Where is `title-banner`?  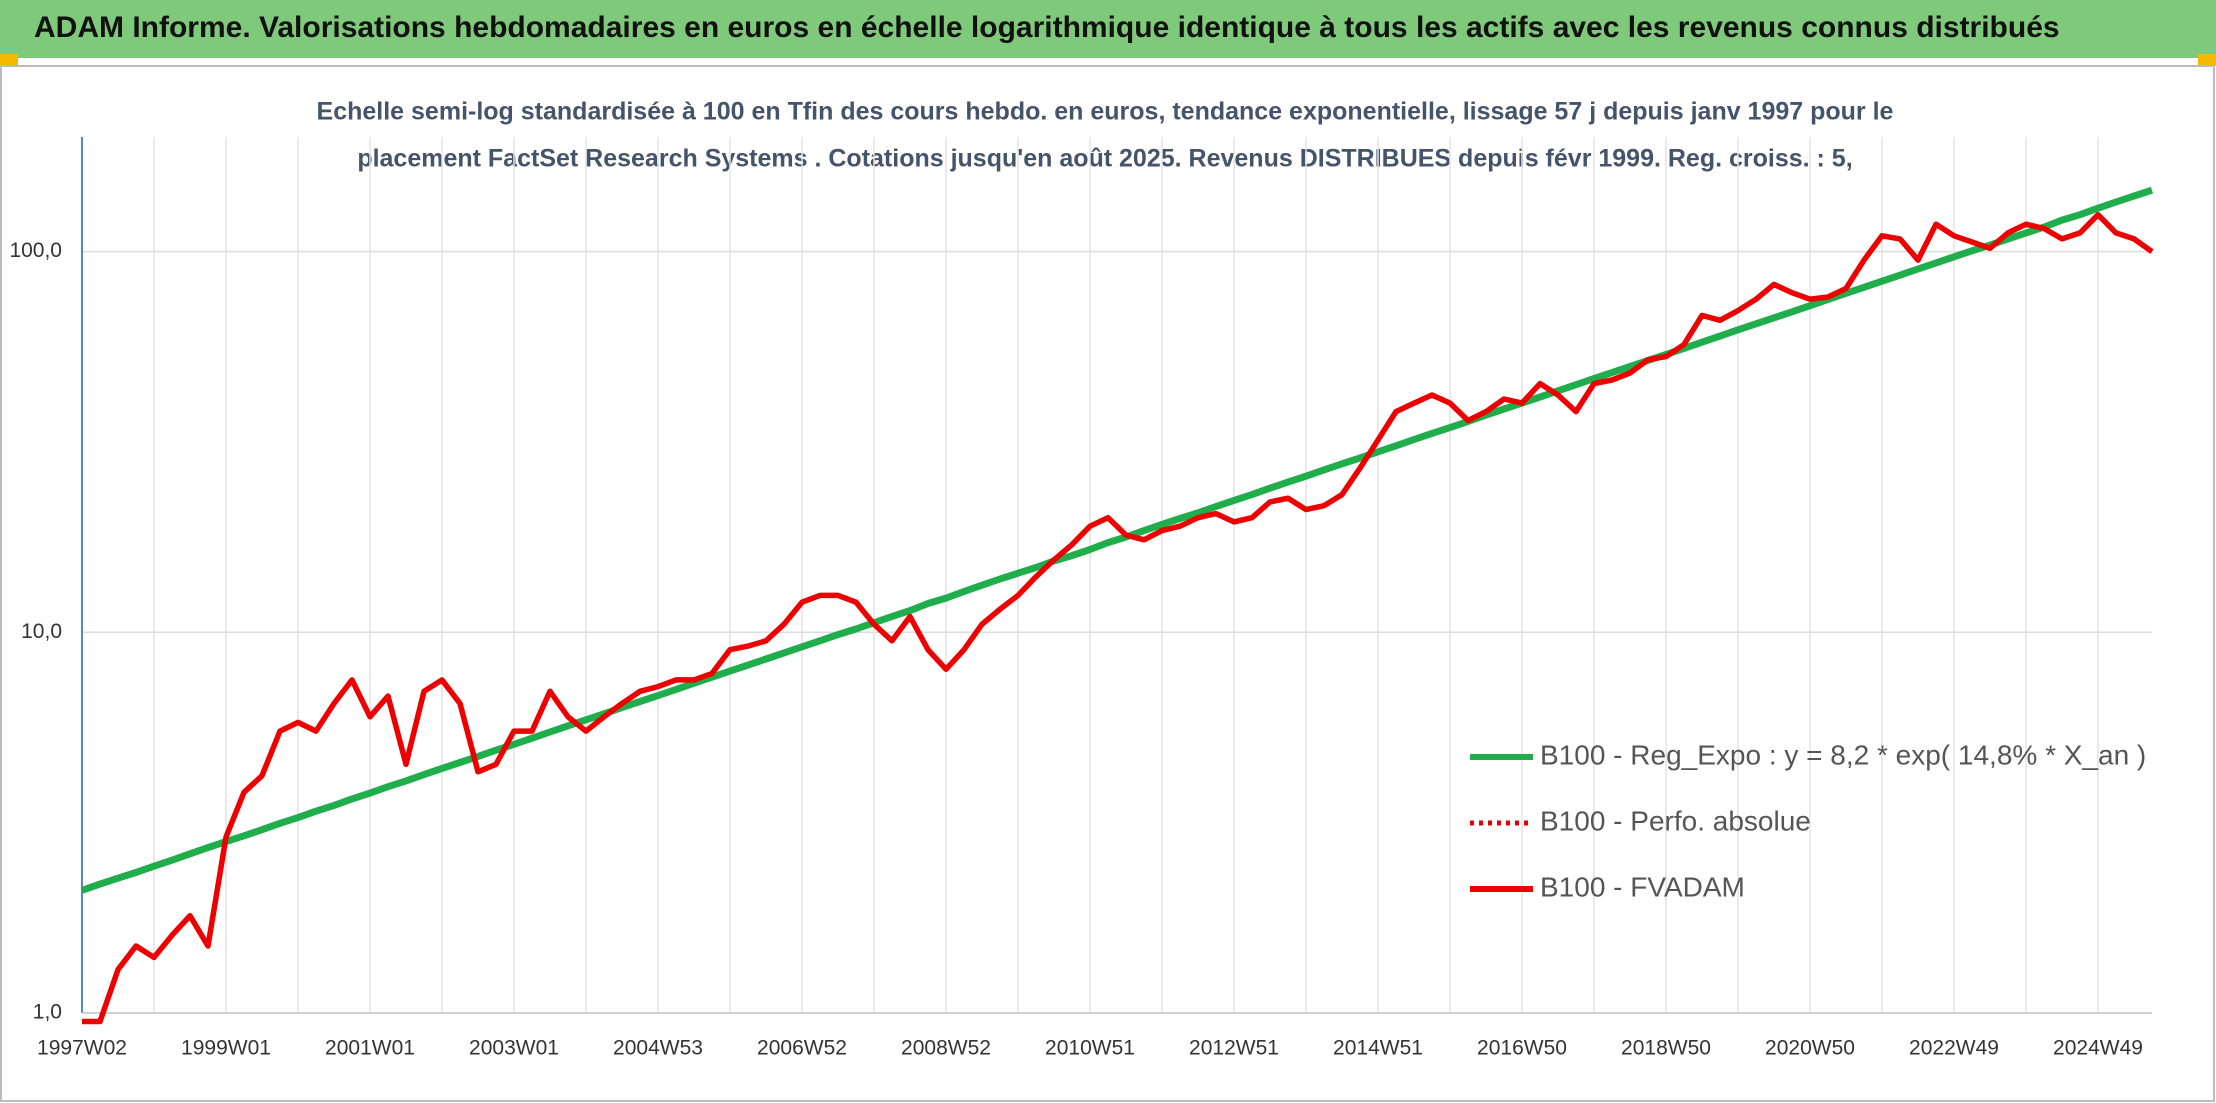
title-banner is located at coordinates (1108, 29).